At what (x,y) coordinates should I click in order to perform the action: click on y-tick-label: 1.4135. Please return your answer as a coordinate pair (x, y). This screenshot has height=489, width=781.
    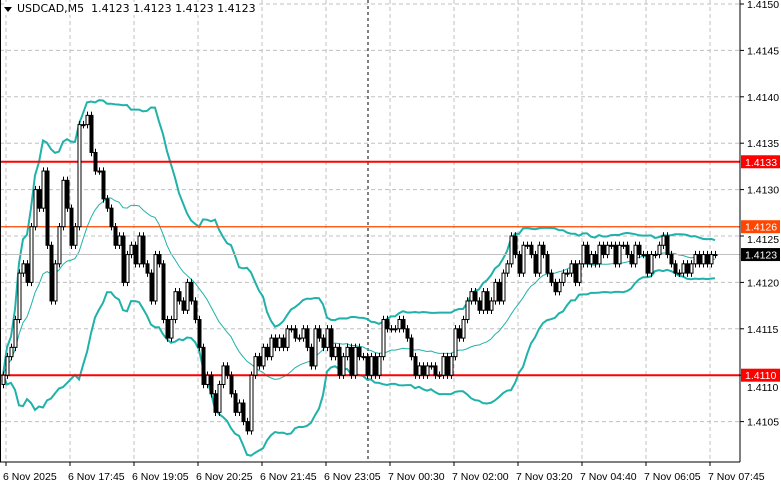
    Looking at the image, I should click on (763, 144).